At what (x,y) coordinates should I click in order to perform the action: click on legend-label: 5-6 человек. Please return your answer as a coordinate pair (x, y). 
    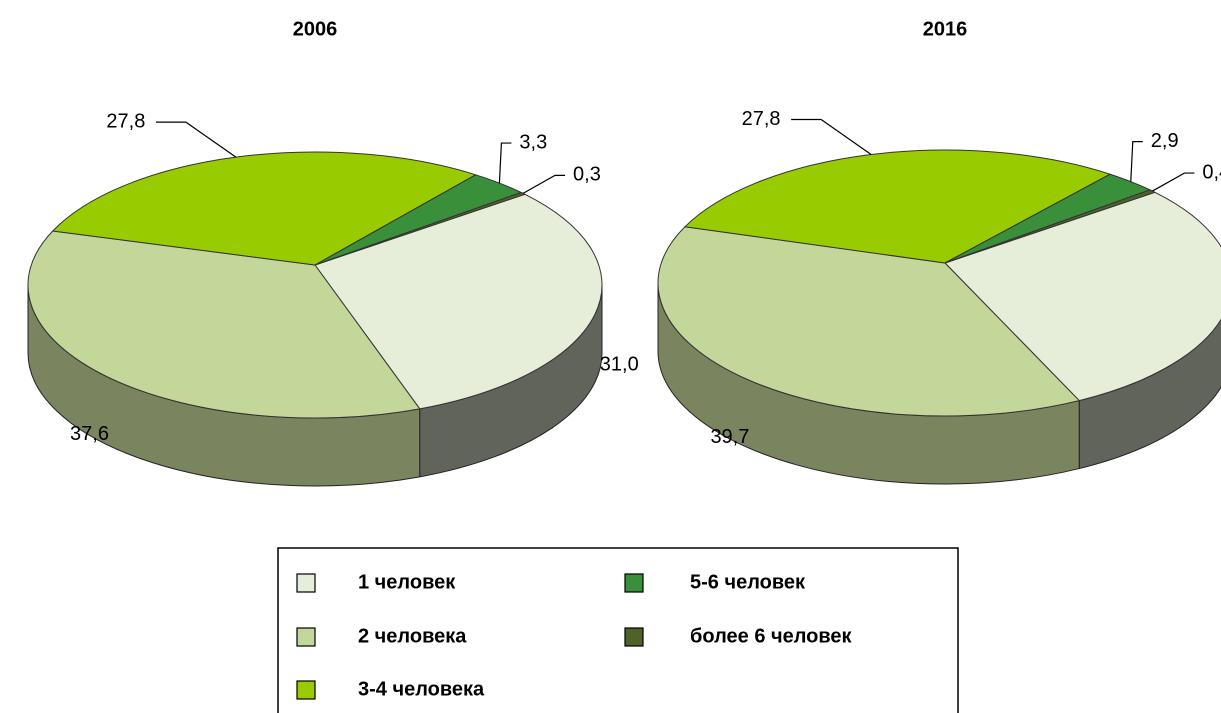
    Looking at the image, I should click on (748, 582).